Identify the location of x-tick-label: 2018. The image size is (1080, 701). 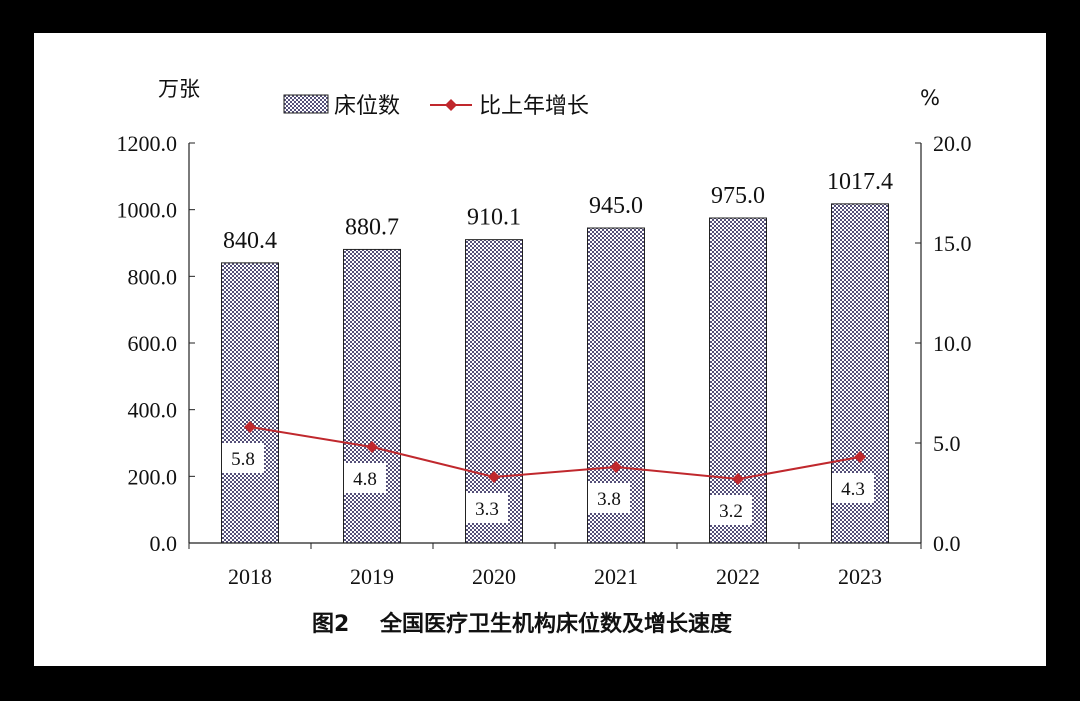
(250, 576).